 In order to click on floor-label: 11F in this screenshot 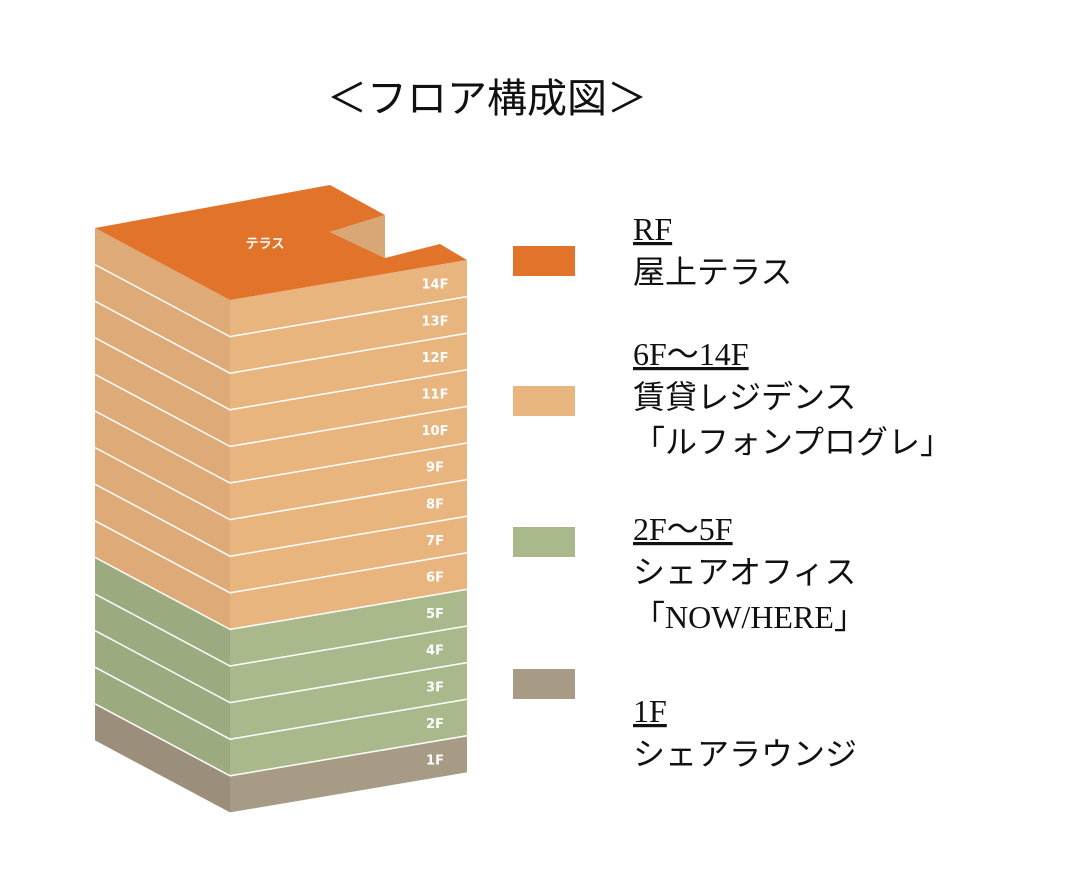, I will do `click(435, 395)`.